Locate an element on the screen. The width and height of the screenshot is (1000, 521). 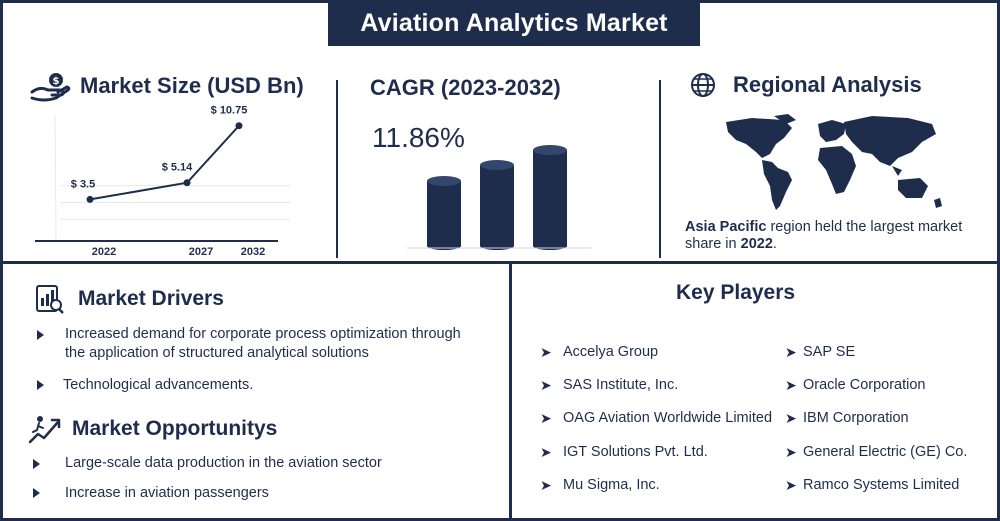
divider-bottom is located at coordinates (510, 391).